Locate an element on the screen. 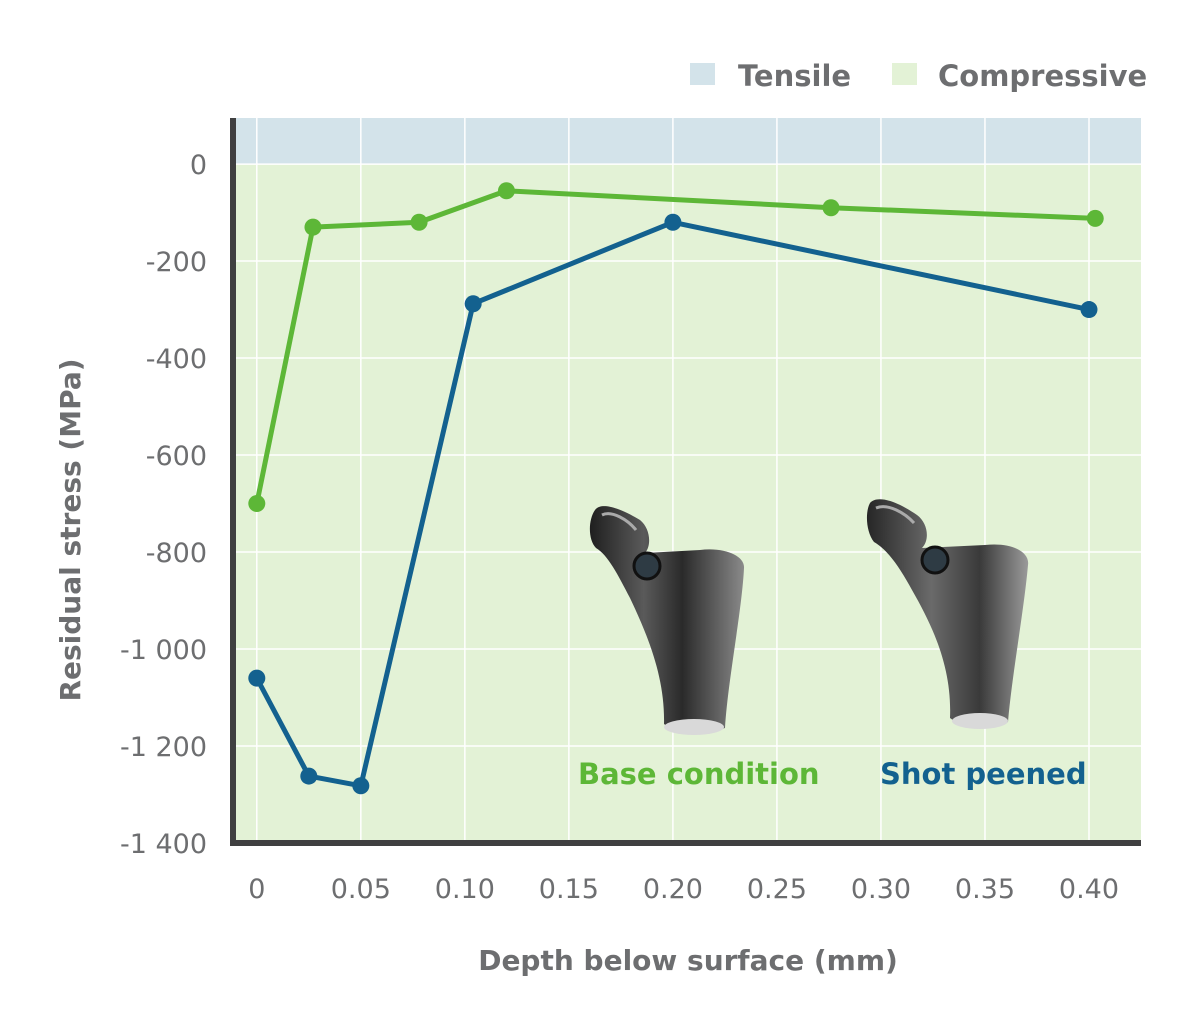 The height and width of the screenshot is (1027, 1200). y-tick-labels: 0 -200 -400 -600 -800 -1 000 -1 200 -1 400 is located at coordinates (163, 505).